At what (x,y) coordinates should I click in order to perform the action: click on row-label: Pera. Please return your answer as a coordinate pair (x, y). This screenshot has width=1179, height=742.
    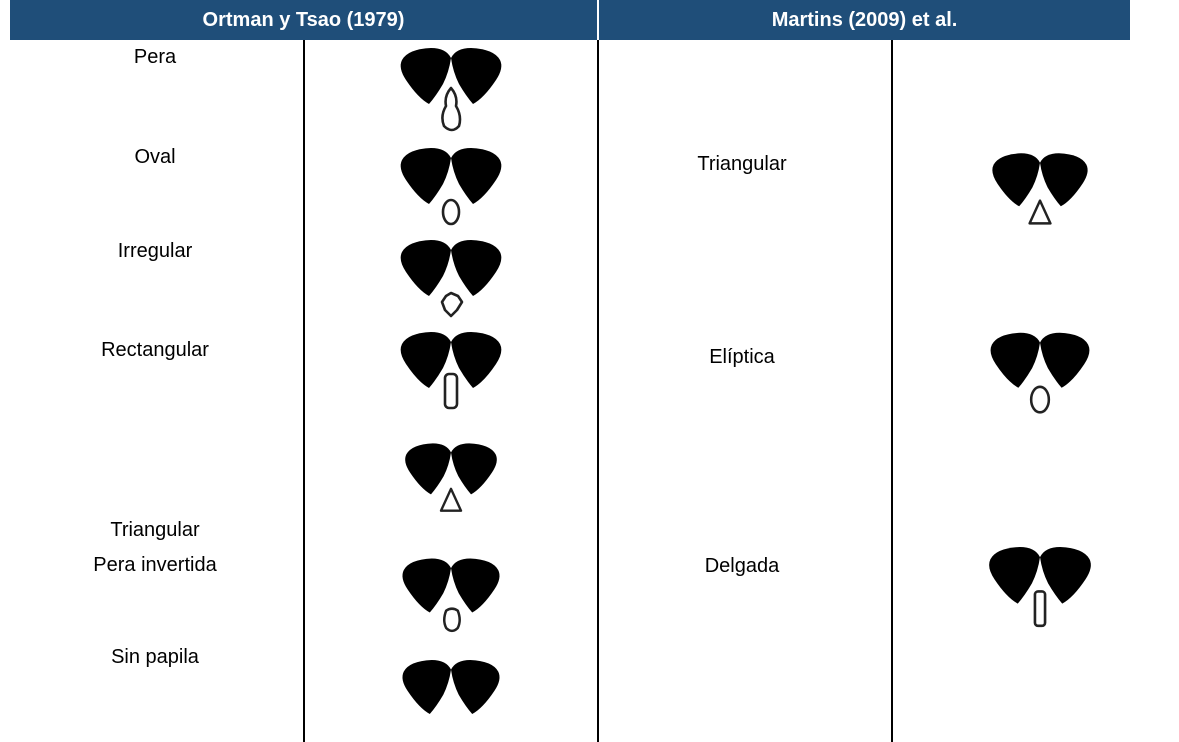
    Looking at the image, I should click on (155, 57).